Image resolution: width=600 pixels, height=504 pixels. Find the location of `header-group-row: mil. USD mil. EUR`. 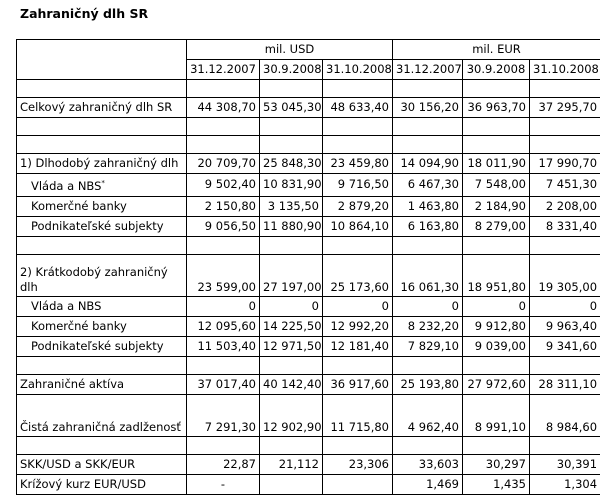

header-group-row: mil. USD mil. EUR is located at coordinates (308, 59).